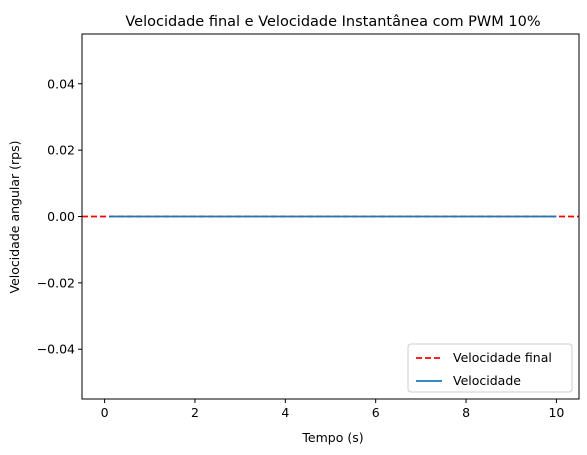  I want to click on x-axis-ticks: 0 2 4 6 8 10, so click(332, 409).